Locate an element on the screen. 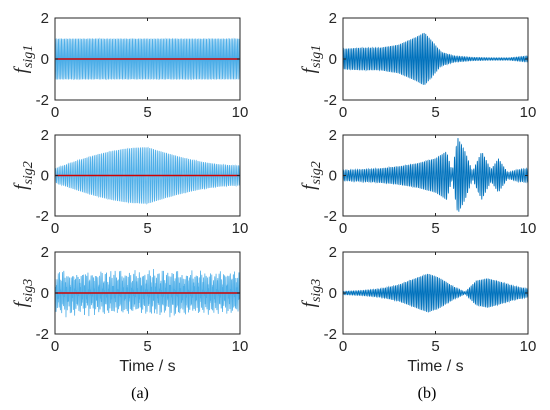 The width and height of the screenshot is (550, 410). caption-b: (b) is located at coordinates (427, 393).